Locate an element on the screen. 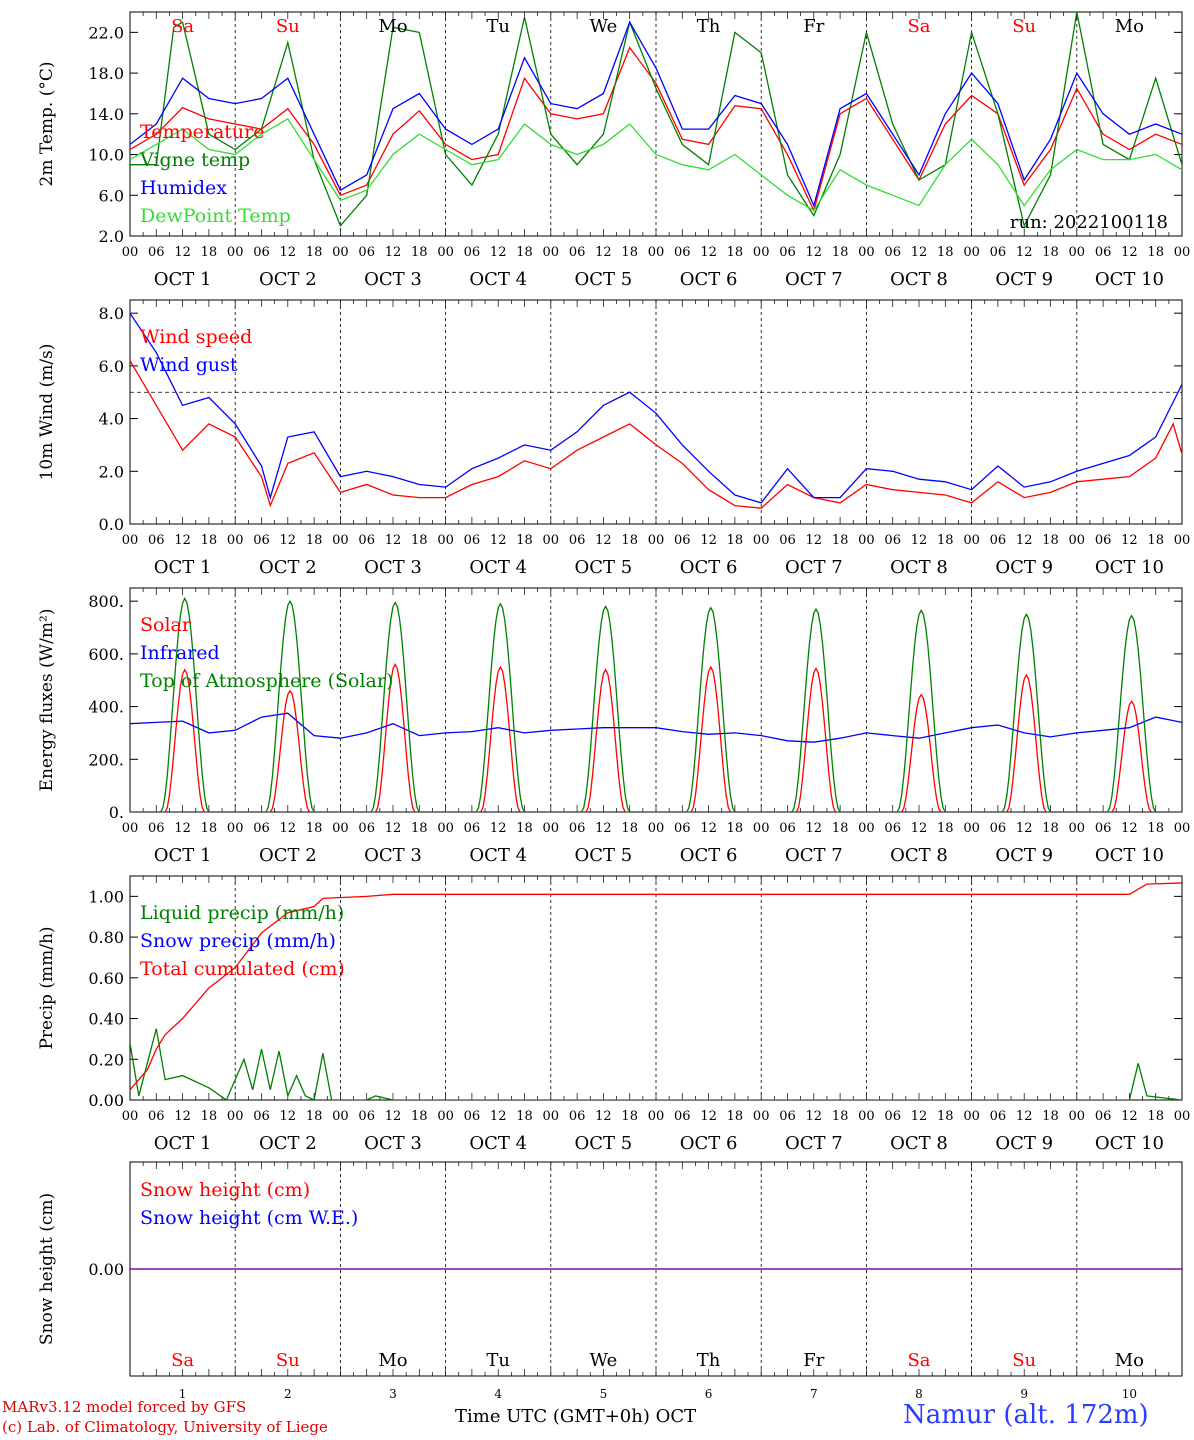 Image resolution: width=1194 pixels, height=1440 pixels. run-label: run: 2022100118 is located at coordinates (1089, 222).